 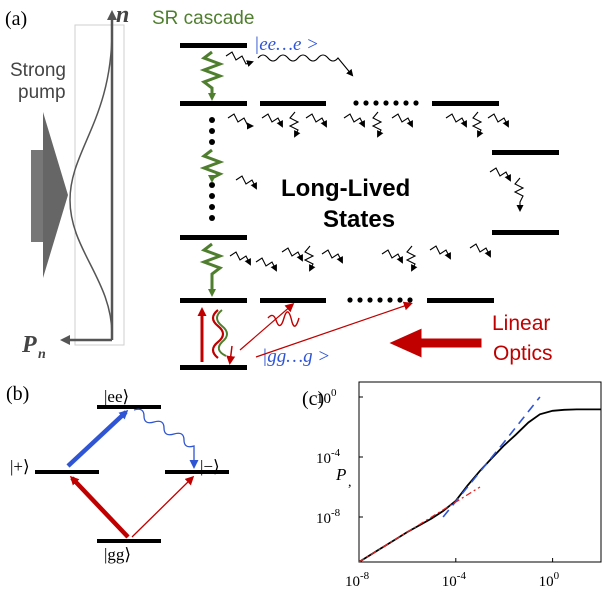 What do you see at coordinates (286, 44) in the screenshot?
I see `top-state-label: |ee…e >` at bounding box center [286, 44].